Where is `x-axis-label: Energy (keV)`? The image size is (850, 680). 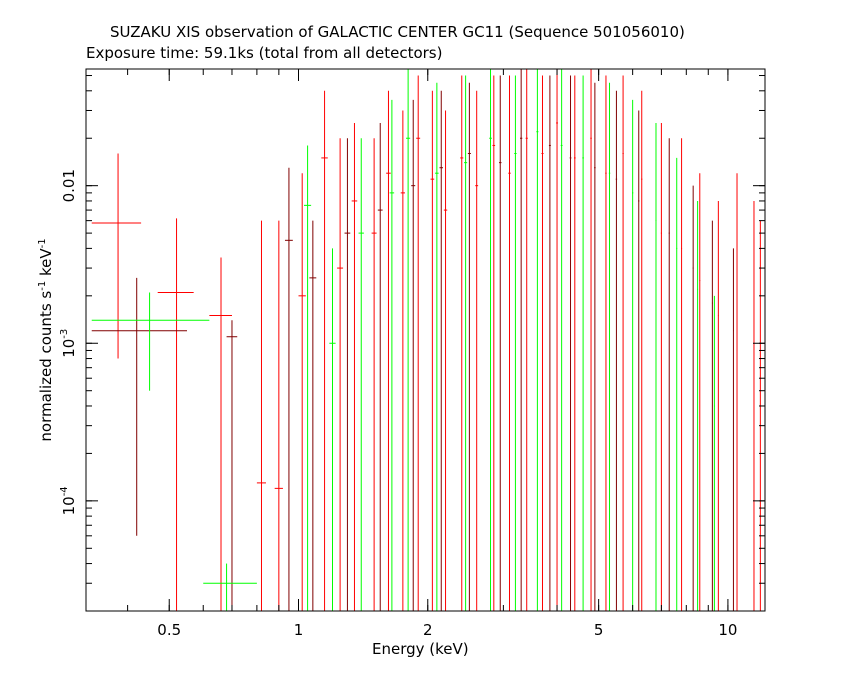
x-axis-label: Energy (keV) is located at coordinates (420, 649).